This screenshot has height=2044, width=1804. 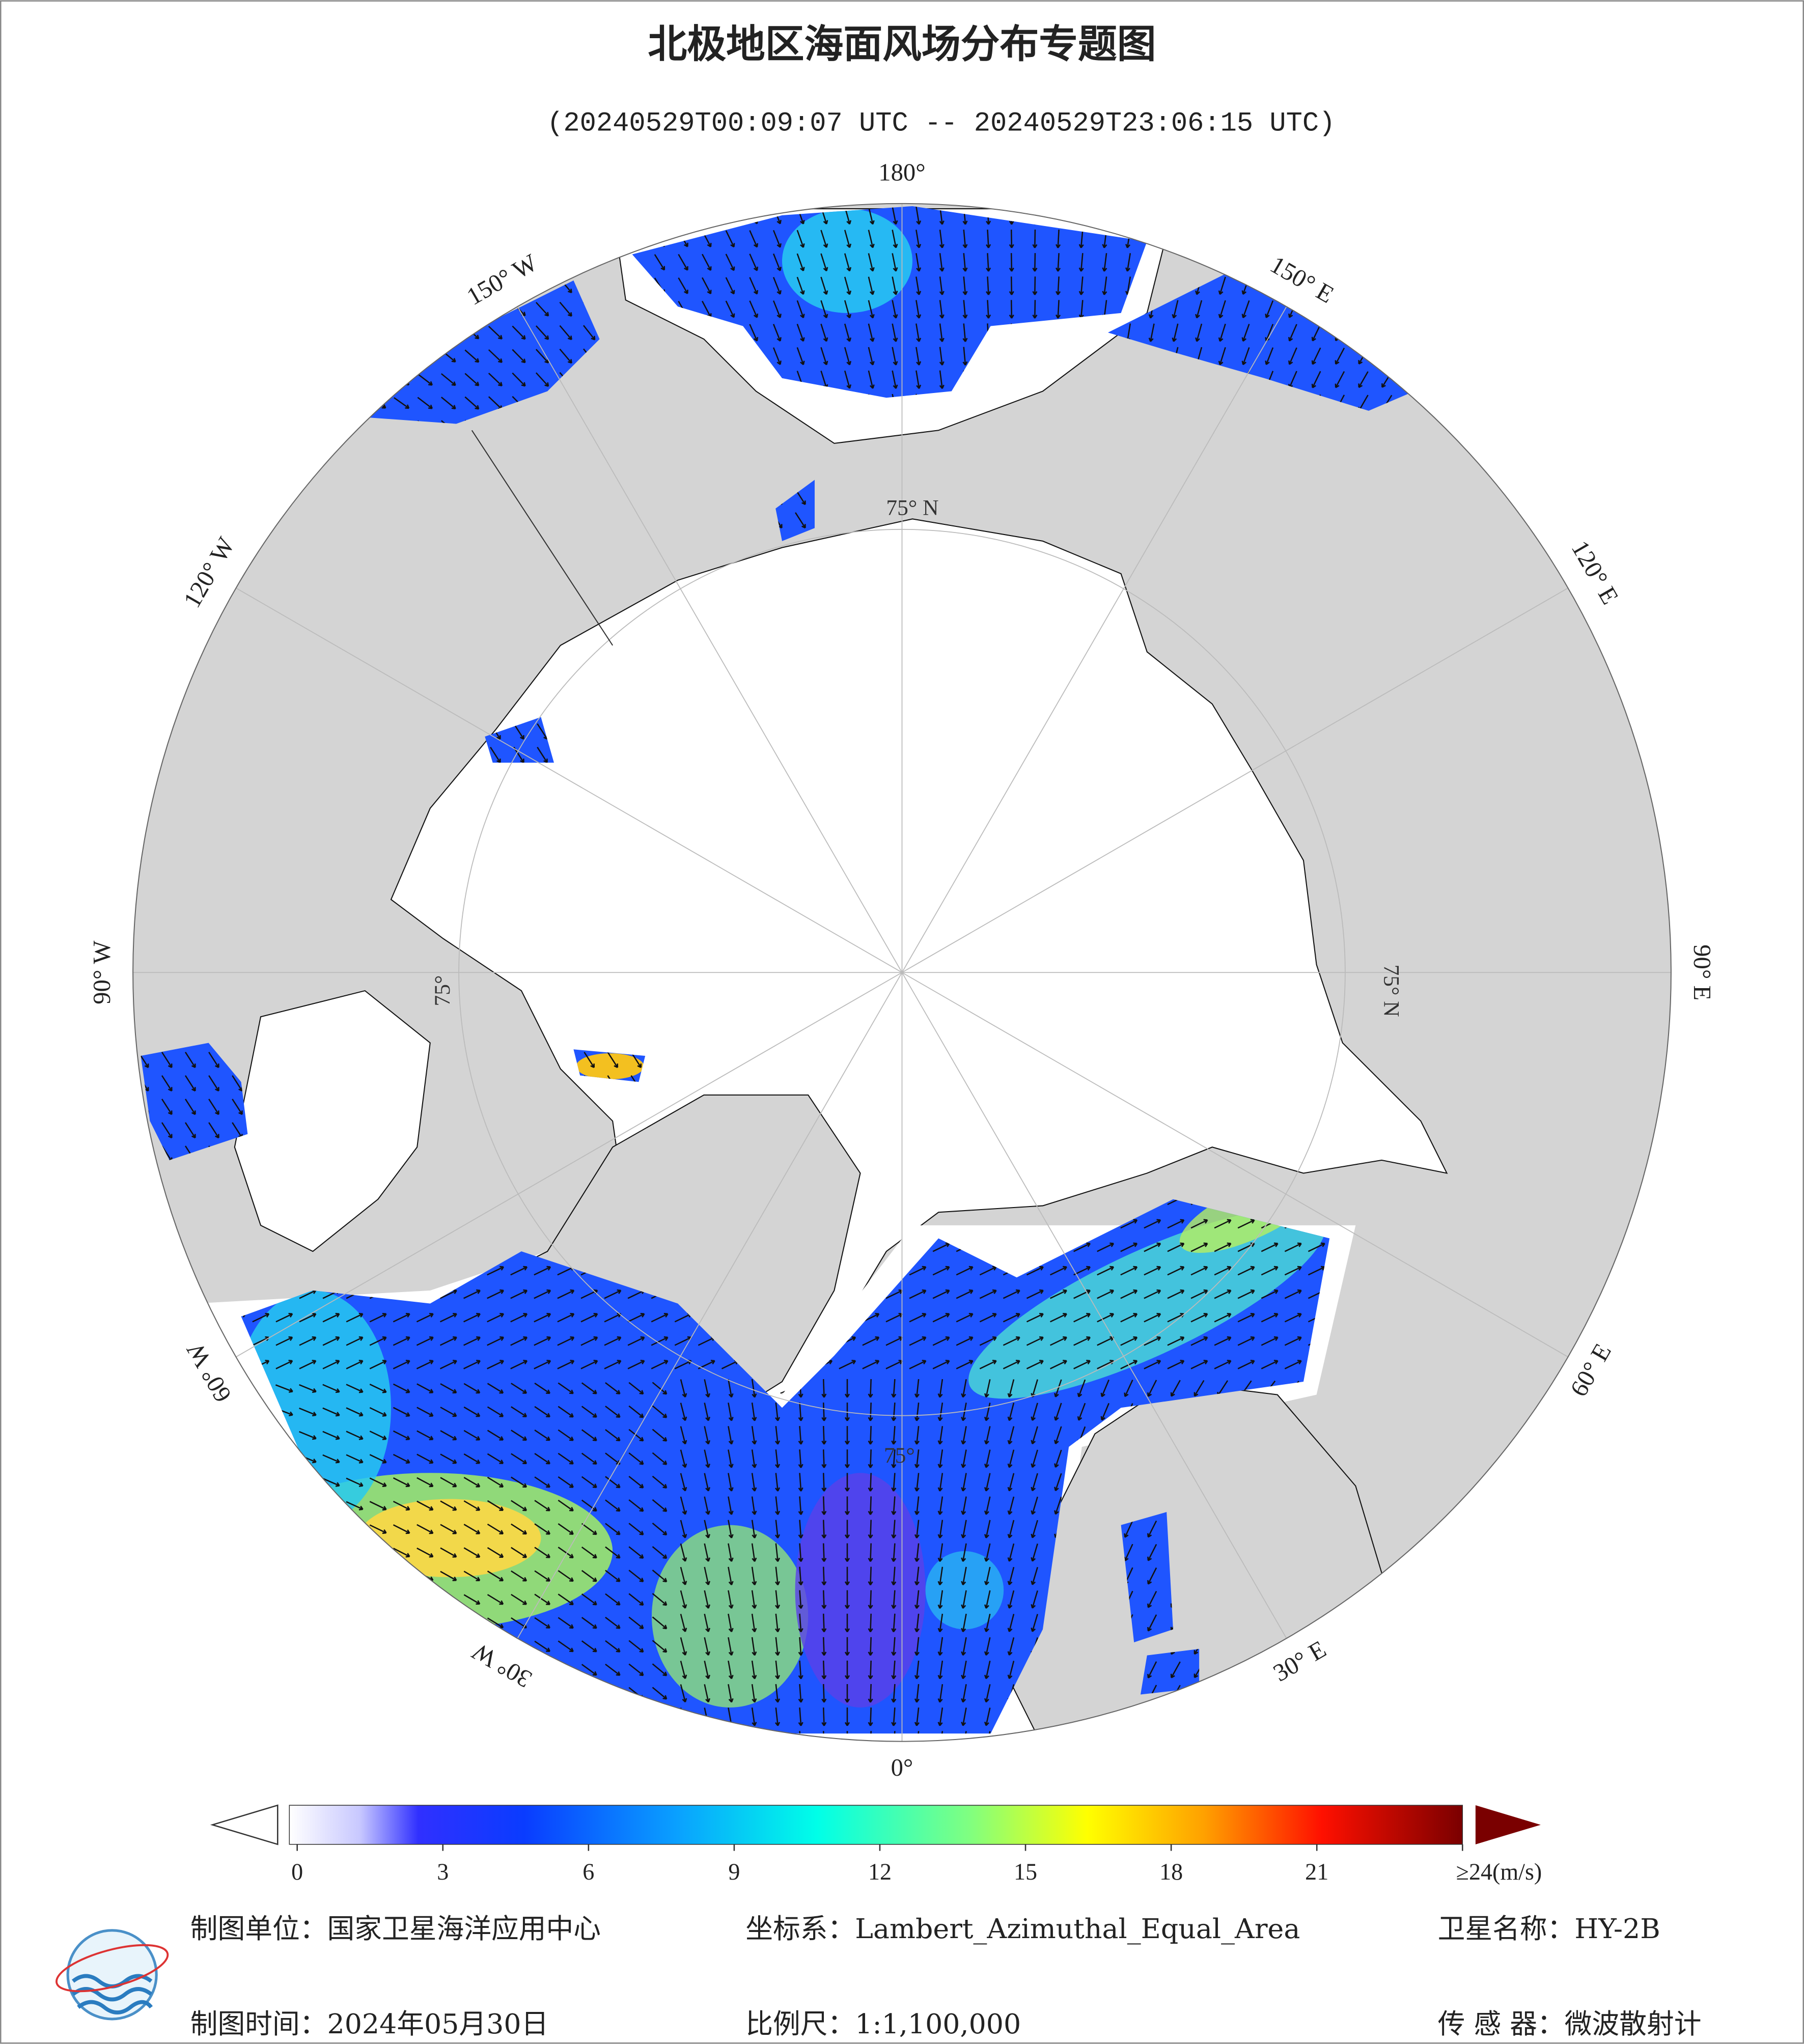 I want to click on longitude-label: 90° W, so click(x=102, y=972).